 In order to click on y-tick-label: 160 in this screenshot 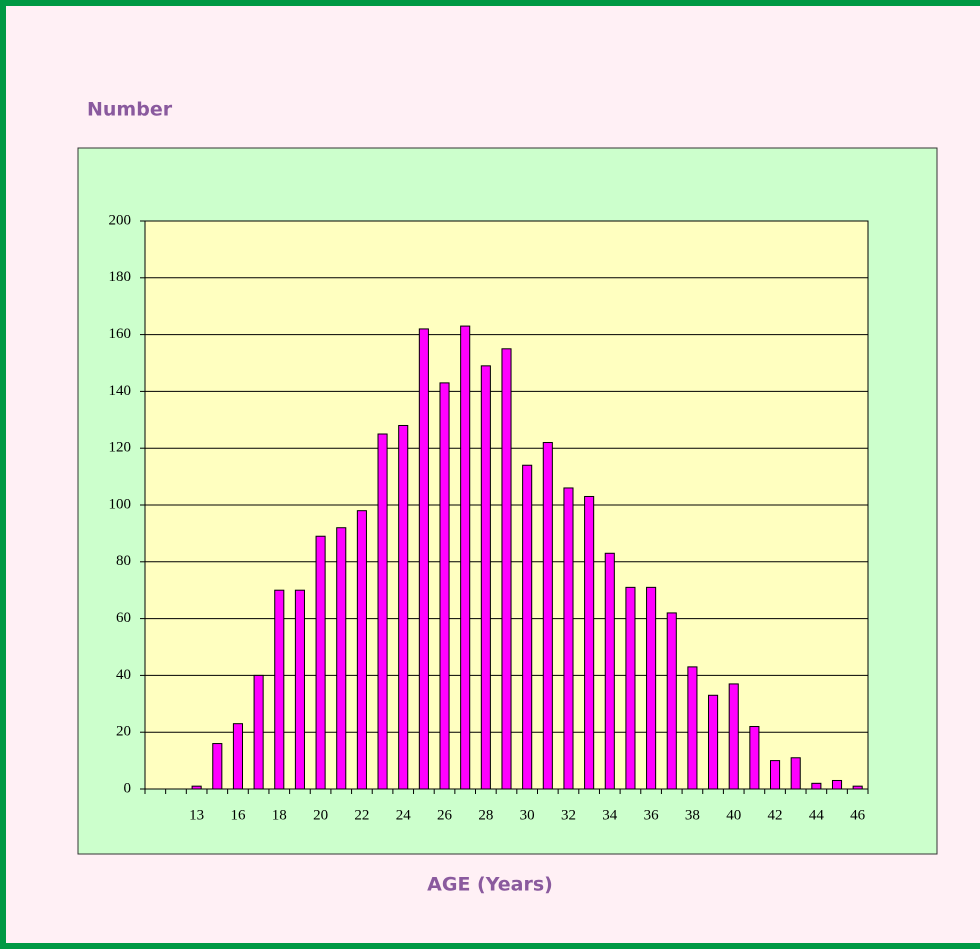, I will do `click(120, 334)`.